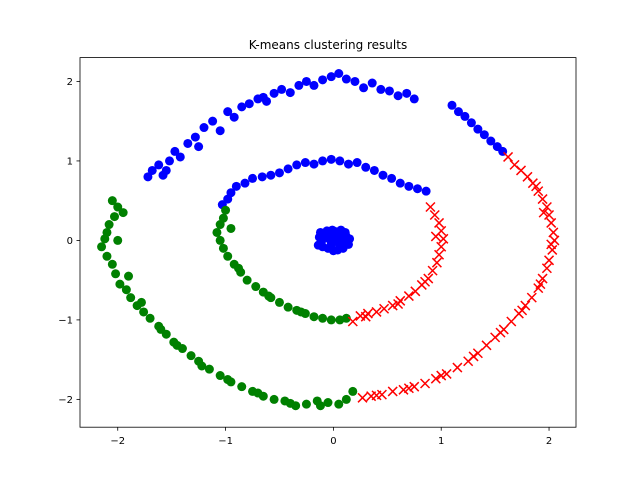 The height and width of the screenshot is (480, 640). Describe the element at coordinates (70, 241) in the screenshot. I see `y-tick-label: 0` at that location.